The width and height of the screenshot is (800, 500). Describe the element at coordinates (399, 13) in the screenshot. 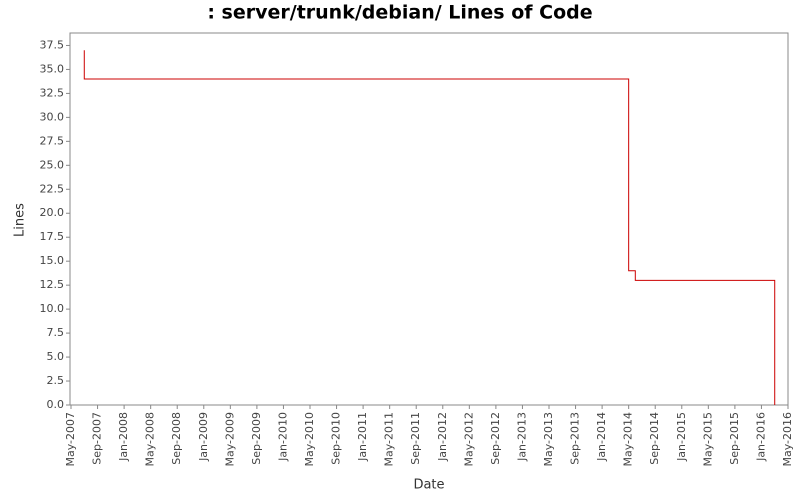

I see `chart-title: : server/trunk/debian/ Lines of Code` at that location.